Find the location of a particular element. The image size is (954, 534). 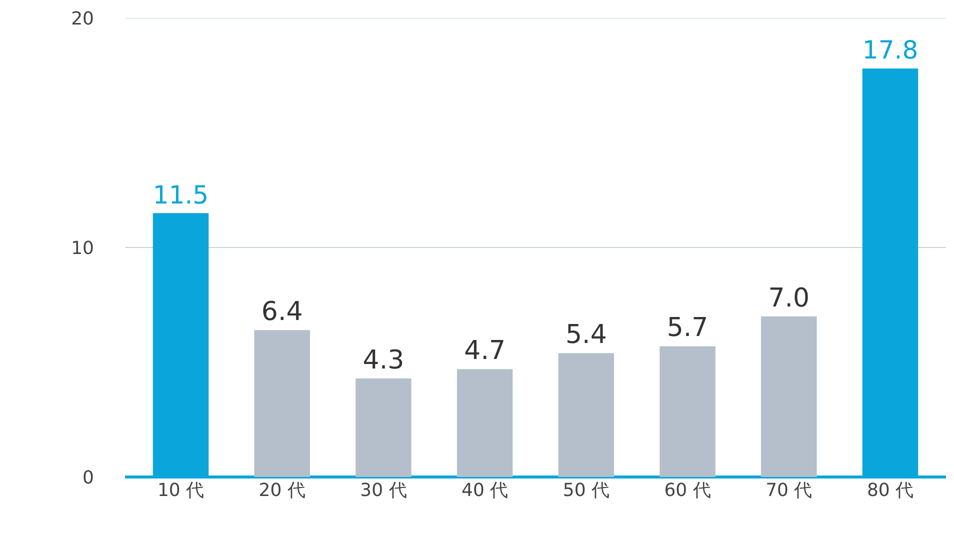

x-tick-label: 40 代 is located at coordinates (485, 490).